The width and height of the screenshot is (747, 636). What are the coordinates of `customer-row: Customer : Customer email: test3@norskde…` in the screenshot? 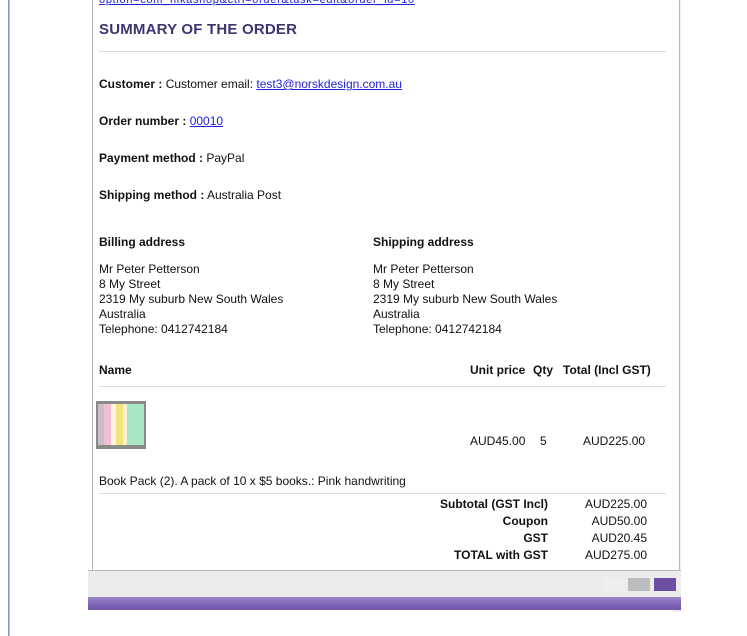 It's located at (250, 84).